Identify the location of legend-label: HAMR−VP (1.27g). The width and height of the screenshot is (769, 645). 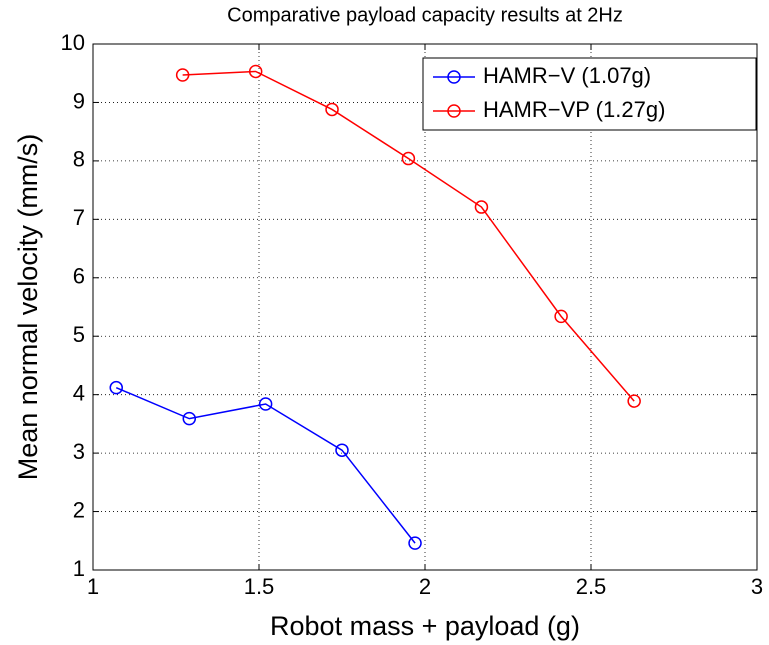
(574, 109).